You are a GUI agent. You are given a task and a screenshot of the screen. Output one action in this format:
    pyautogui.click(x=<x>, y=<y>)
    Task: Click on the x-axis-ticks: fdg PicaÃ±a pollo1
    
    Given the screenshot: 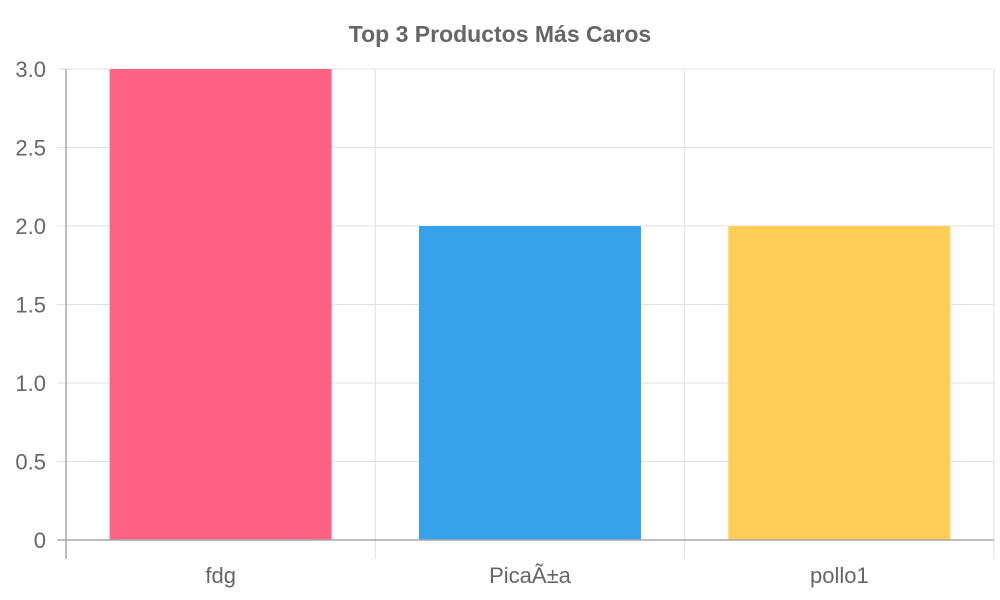 What is the action you would take?
    pyautogui.click(x=536, y=575)
    